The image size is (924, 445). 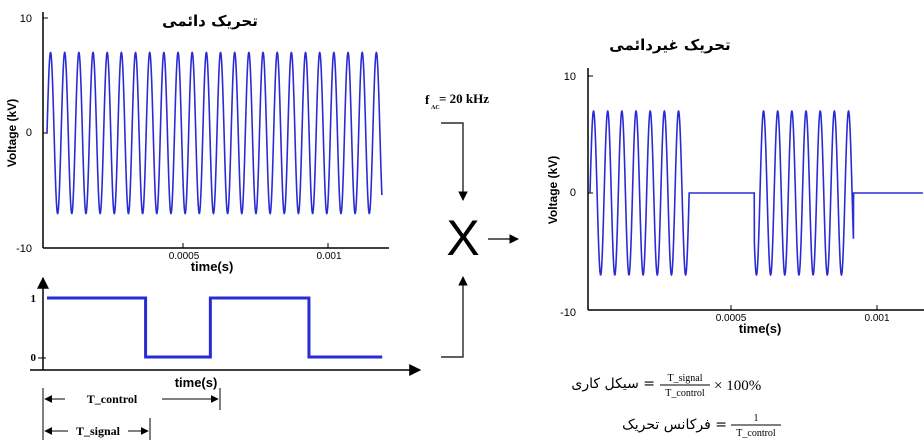 I want to click on freq-label-main: f, so click(x=427, y=99).